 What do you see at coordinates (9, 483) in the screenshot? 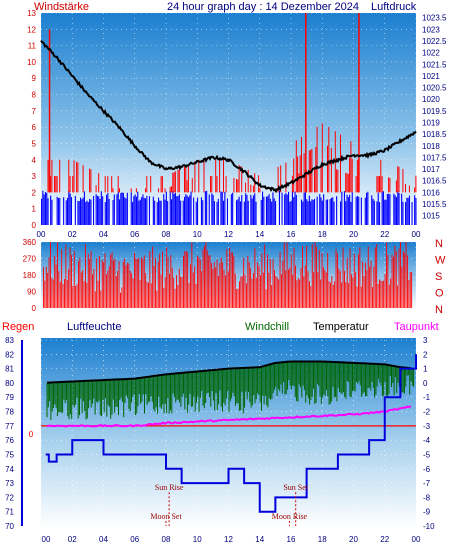
I see `humidity-tick: 73` at bounding box center [9, 483].